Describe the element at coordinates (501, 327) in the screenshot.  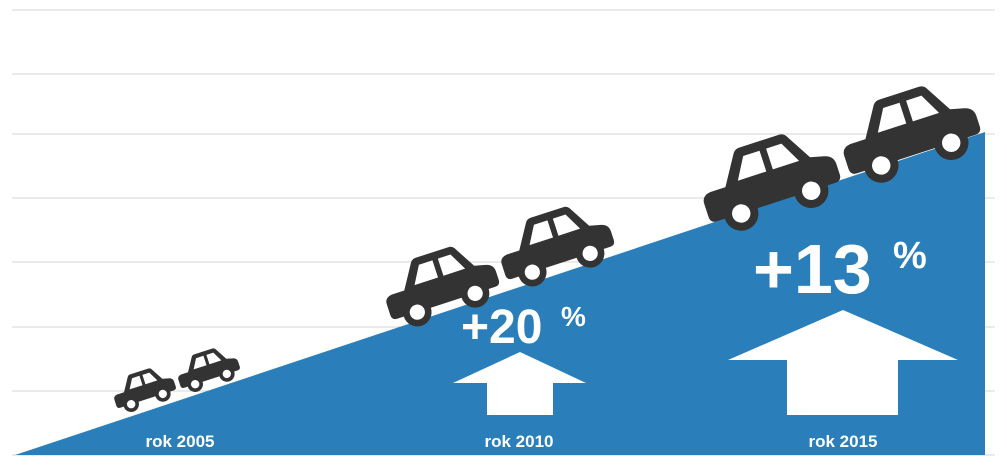
I see `change-value: +20` at that location.